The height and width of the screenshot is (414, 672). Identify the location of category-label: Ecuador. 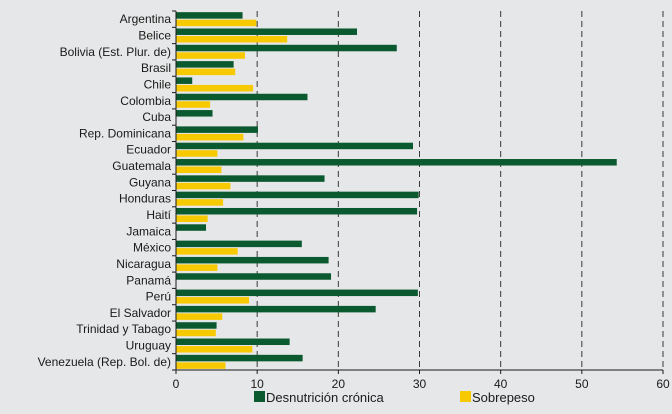
(148, 150).